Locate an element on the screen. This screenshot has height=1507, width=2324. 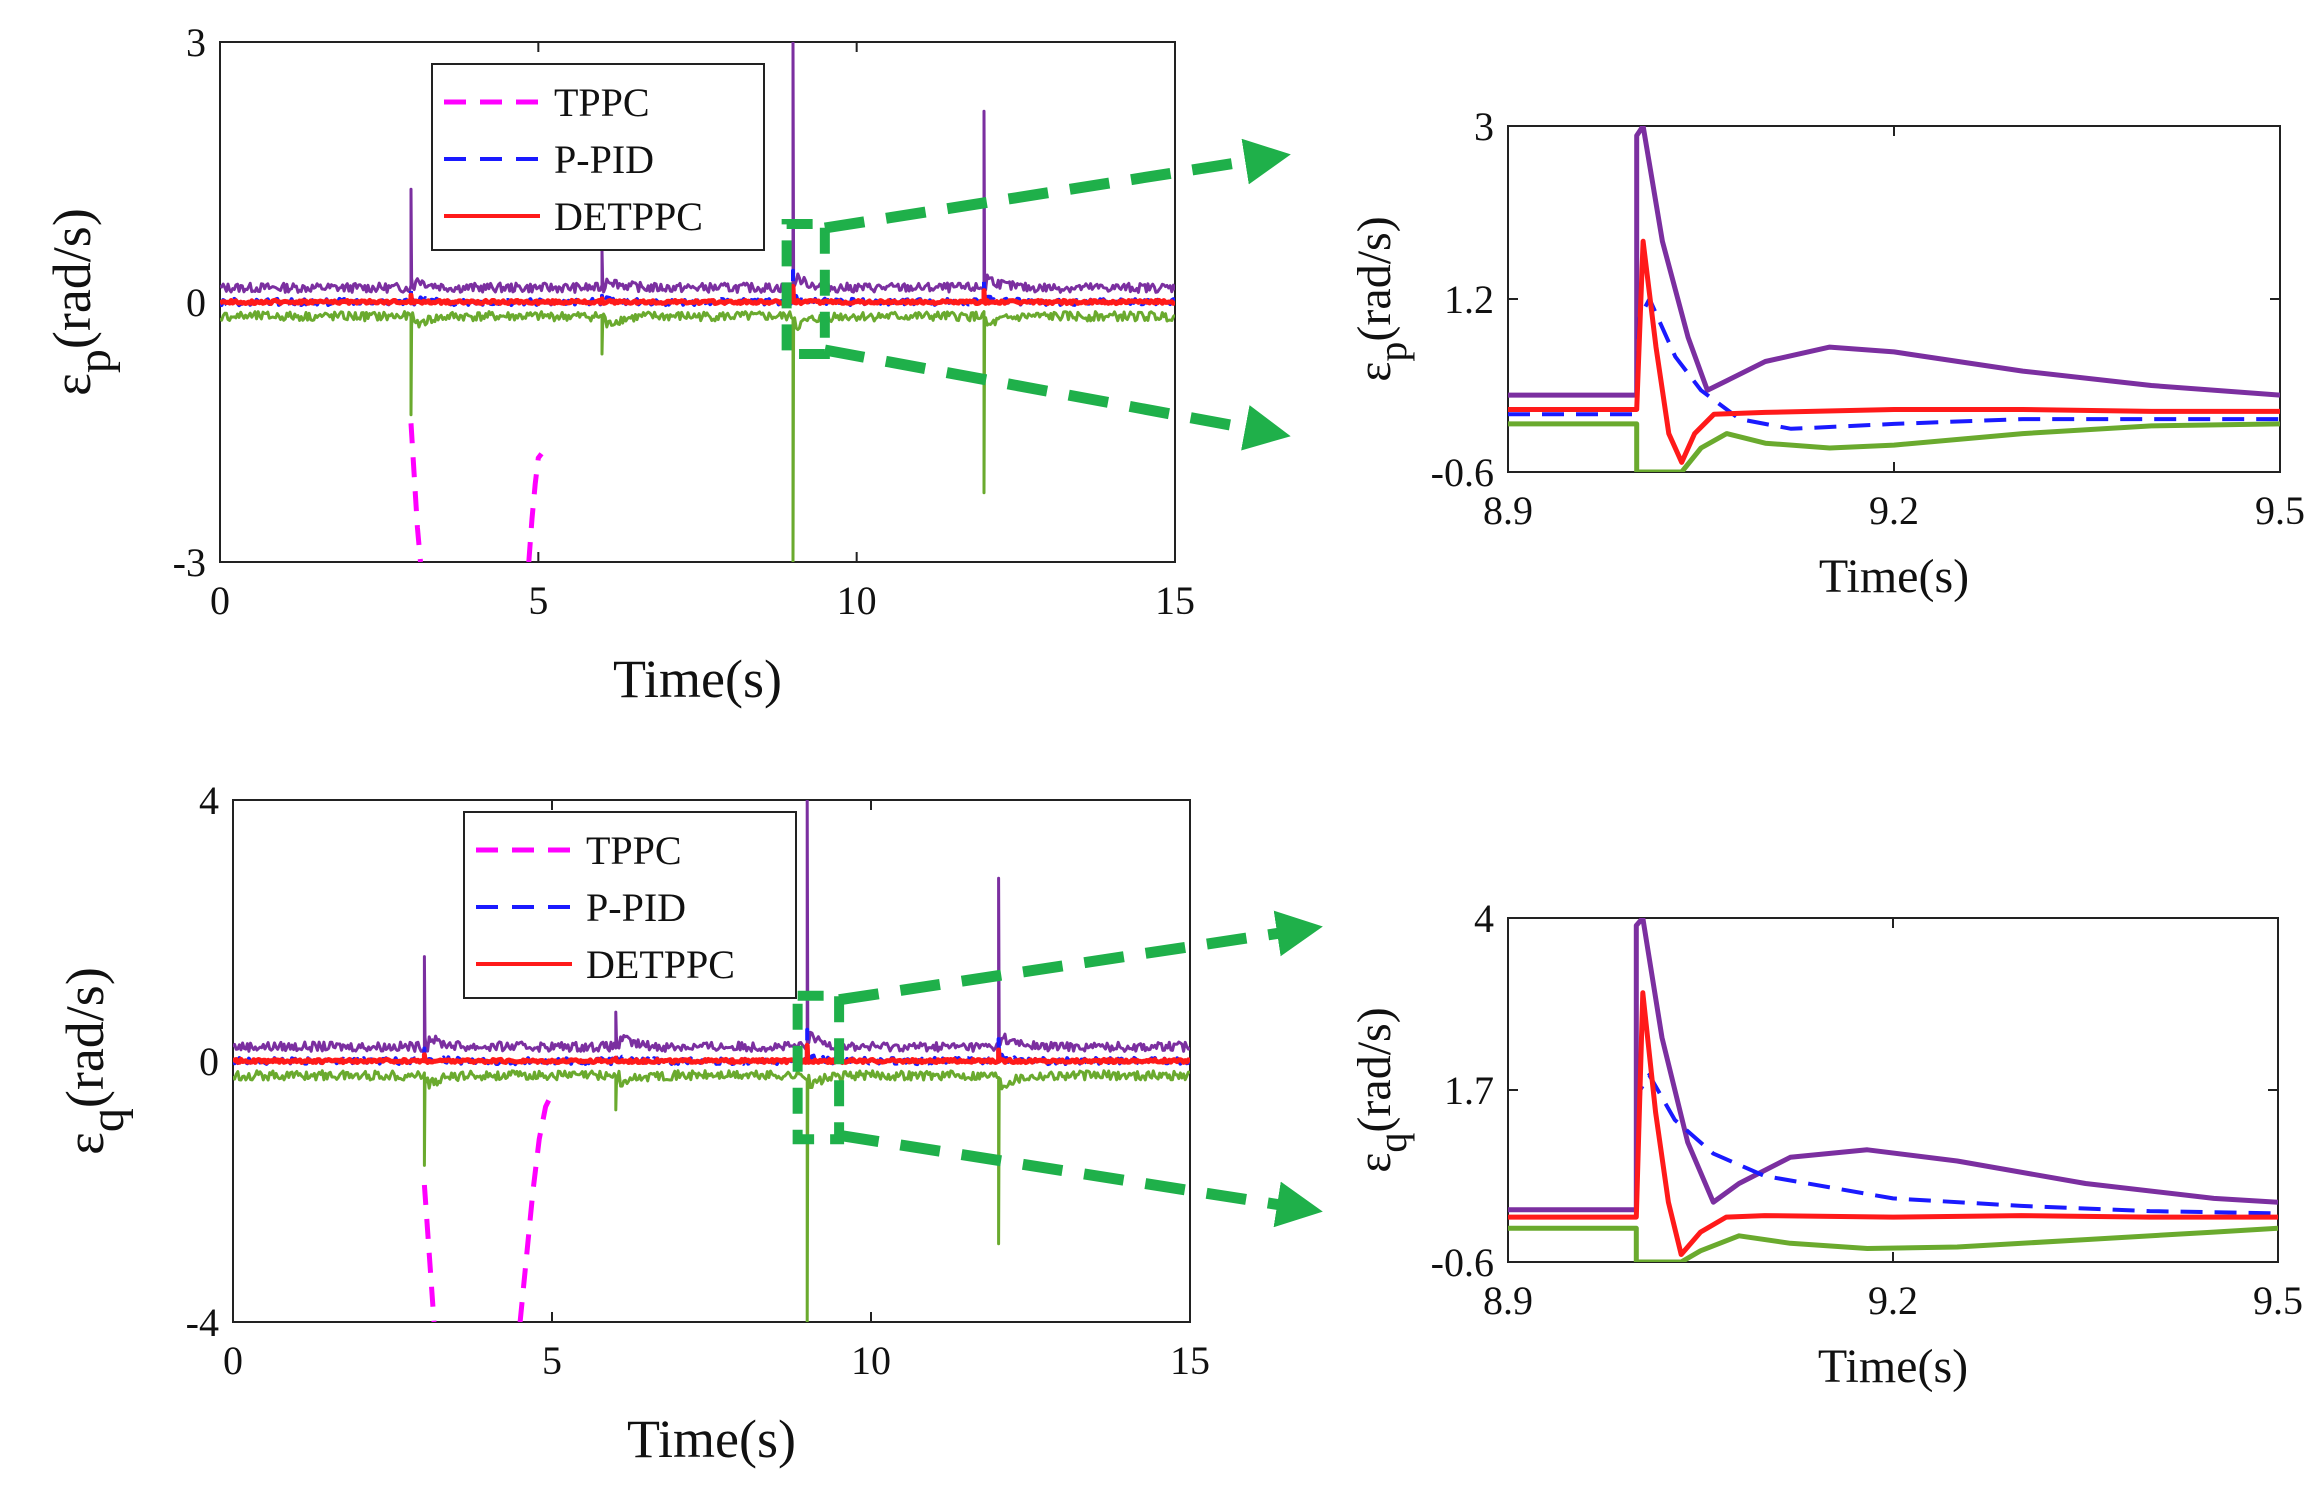
y-tick-label: 1.7 is located at coordinates (1469, 1090).